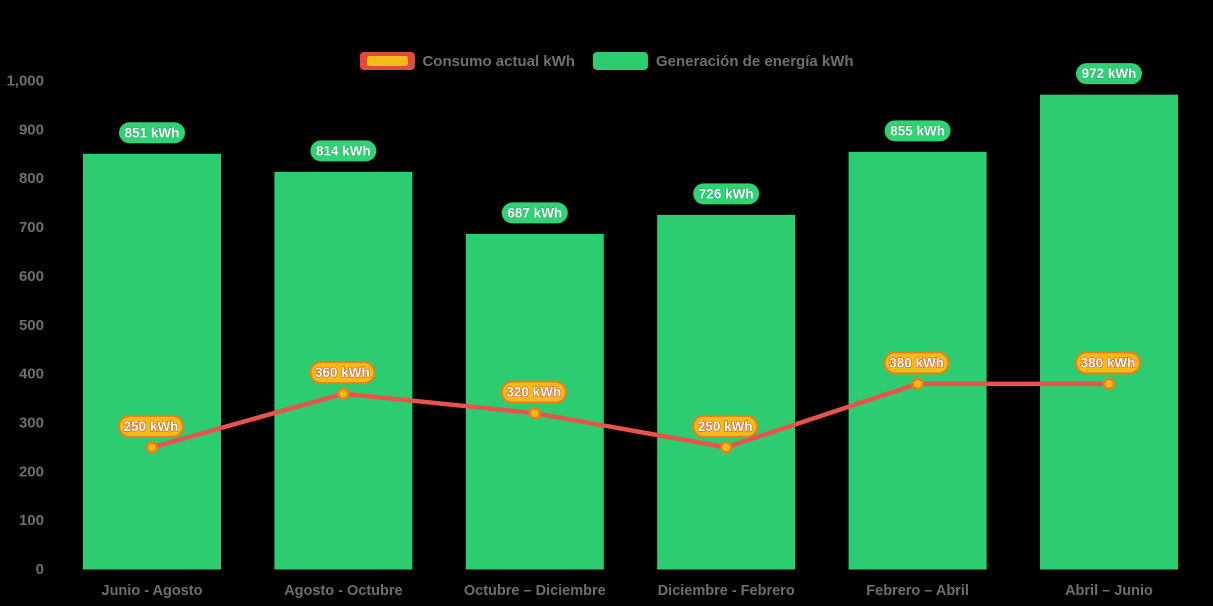 The image size is (1213, 606). I want to click on bar-value-label: 687 kWh, so click(534, 212).